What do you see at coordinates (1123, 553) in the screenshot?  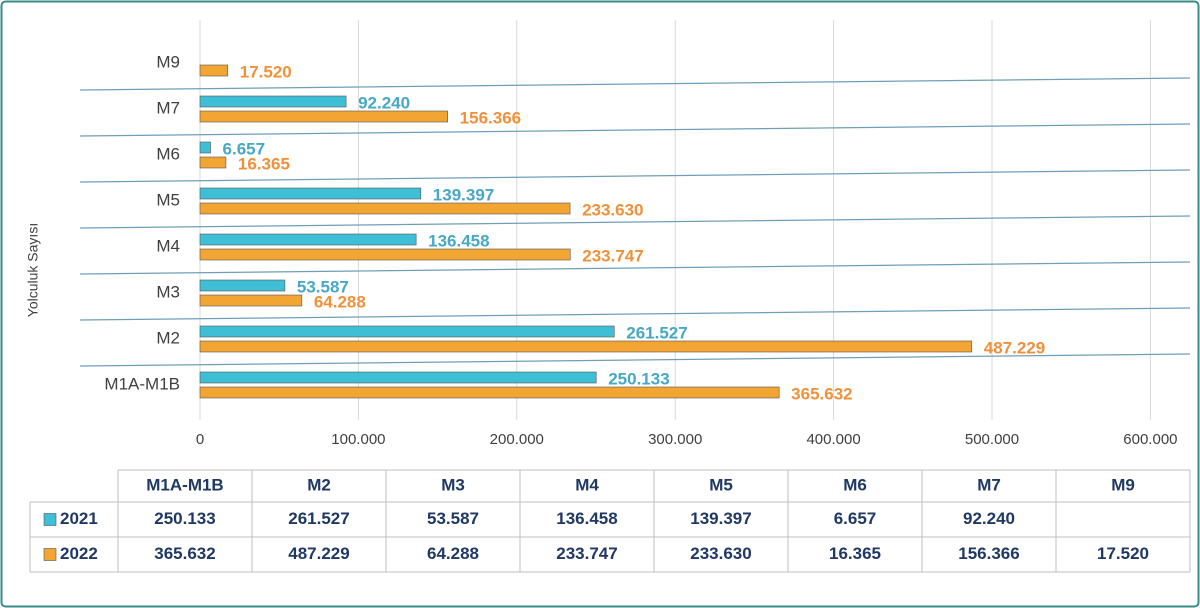 I see `table-cell: 17.520` at bounding box center [1123, 553].